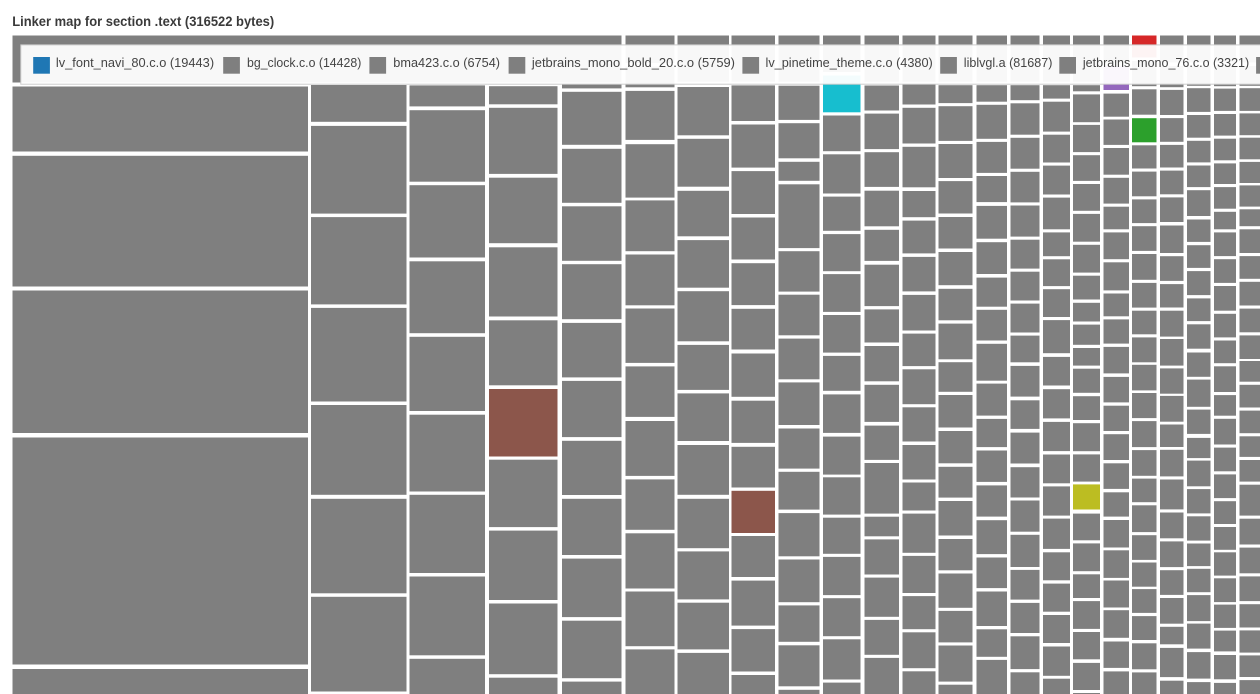 The width and height of the screenshot is (1260, 694). I want to click on svg-text: bma423.c.o (6754), so click(446, 63).